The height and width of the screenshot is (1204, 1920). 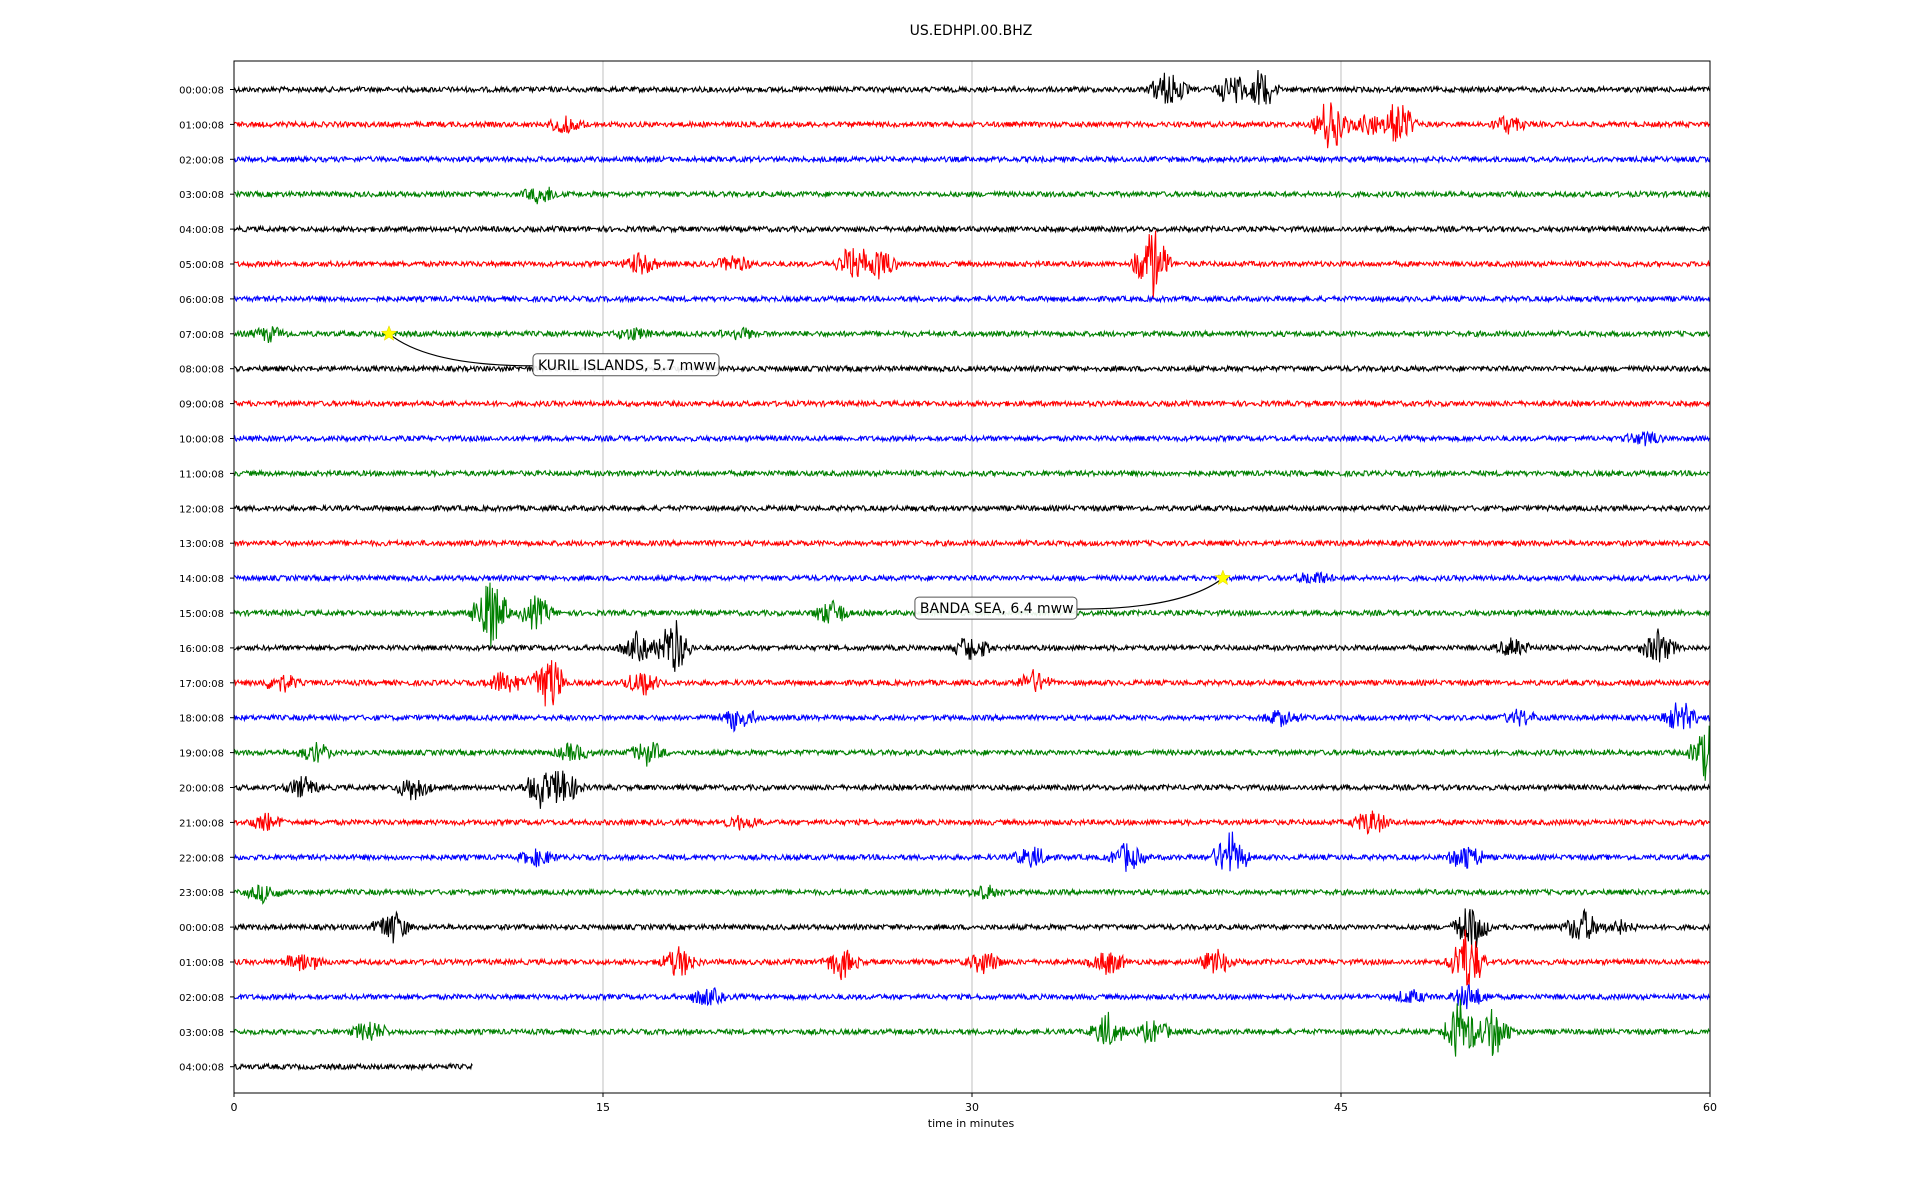 What do you see at coordinates (201, 265) in the screenshot?
I see `y-tick-label: 05:00:08` at bounding box center [201, 265].